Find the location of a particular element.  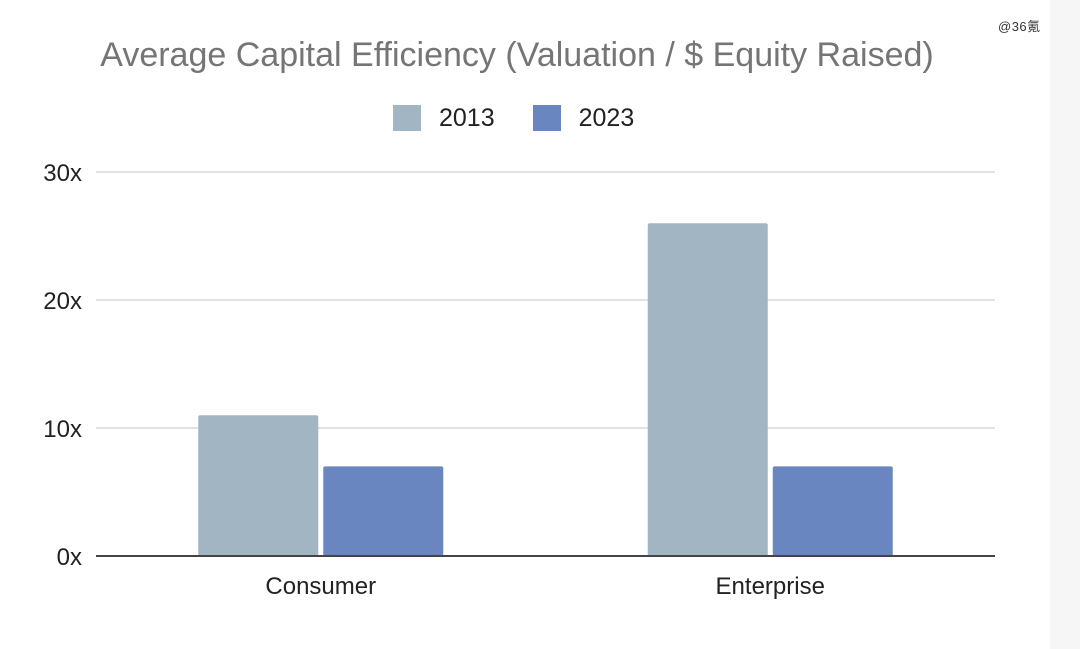

legend-label-2023: 2023 is located at coordinates (606, 117).